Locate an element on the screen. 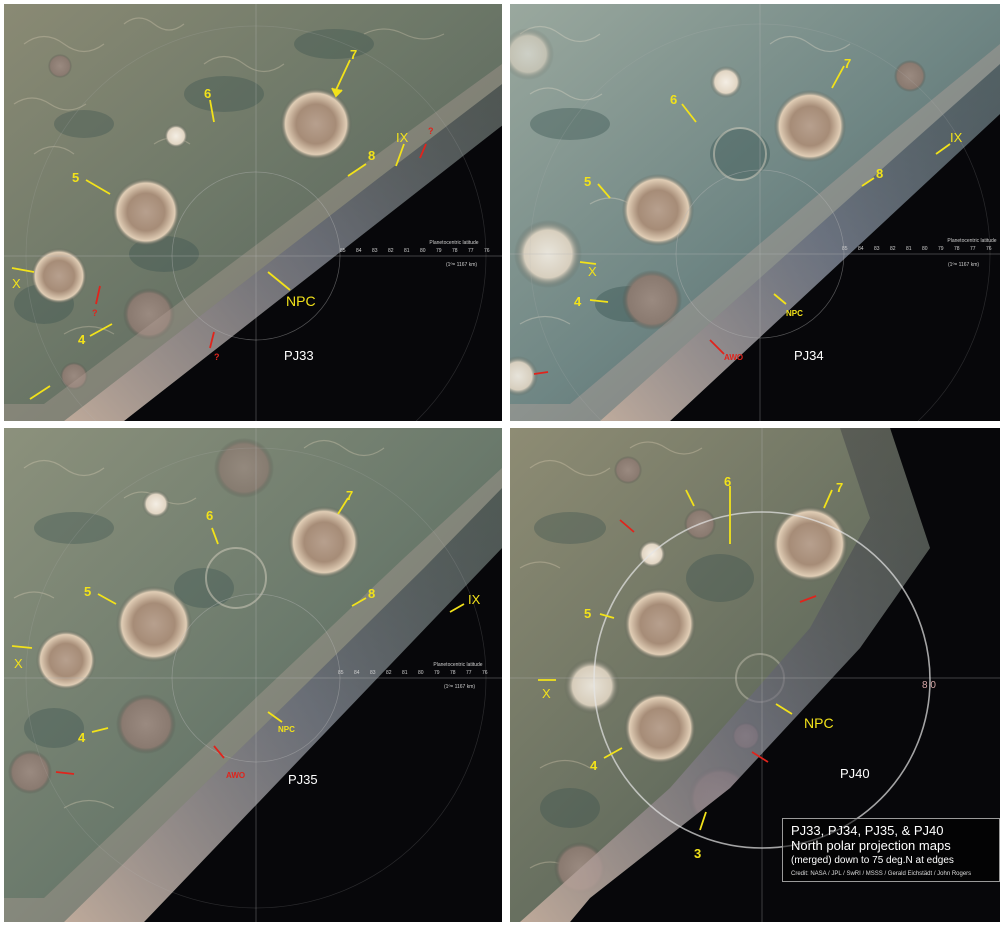 This screenshot has width=1004, height=926. panel-title: PJ34 is located at coordinates (809, 355).